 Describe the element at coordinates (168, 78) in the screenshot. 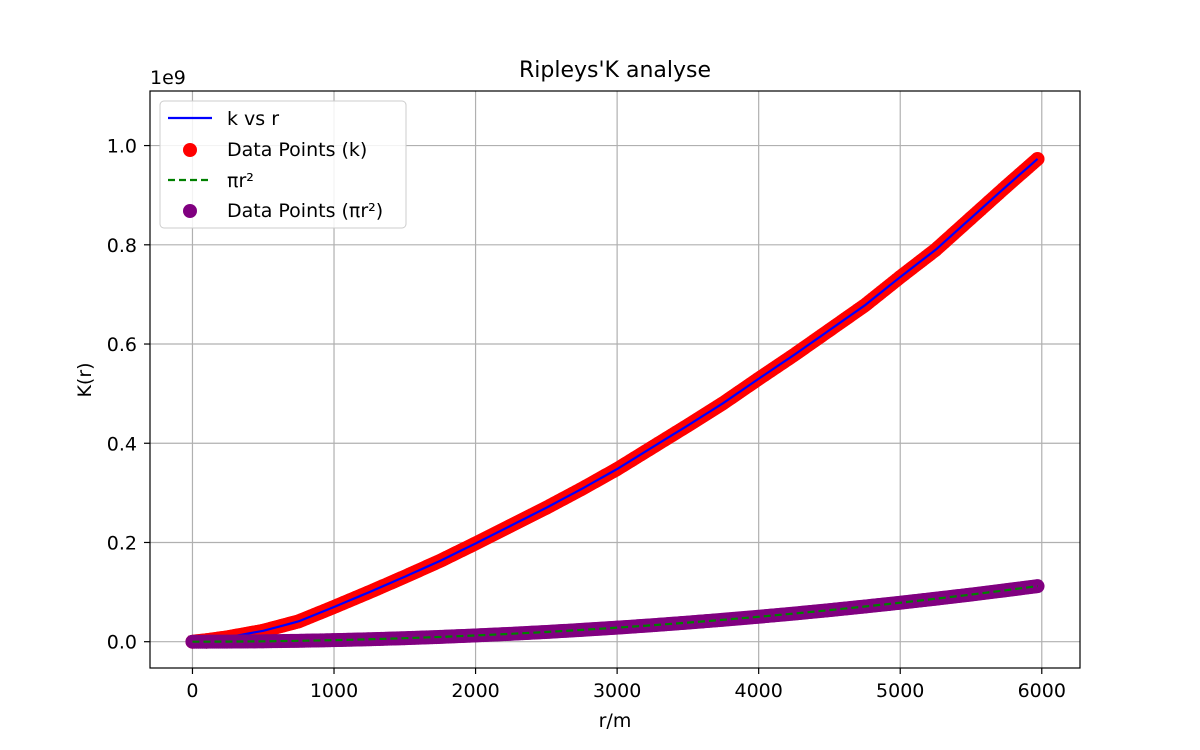

I see `y-axis-offset-label: 1e9` at that location.